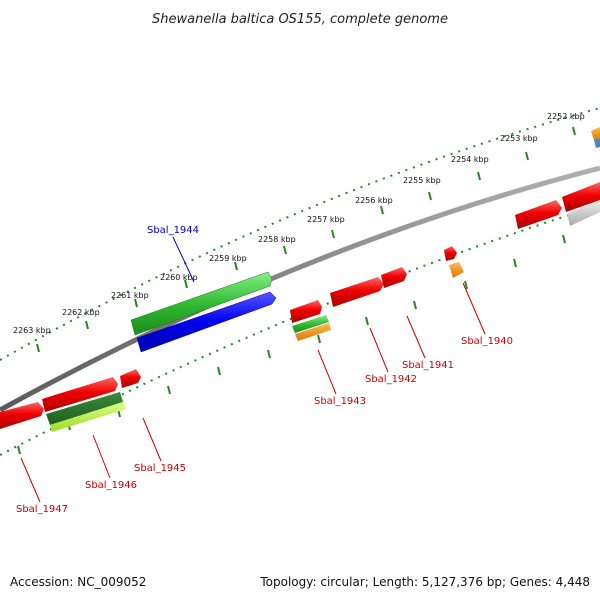 Image resolution: width=600 pixels, height=600 pixels. I want to click on gene-label-sbal-1943: Sbal_1943, so click(340, 401).